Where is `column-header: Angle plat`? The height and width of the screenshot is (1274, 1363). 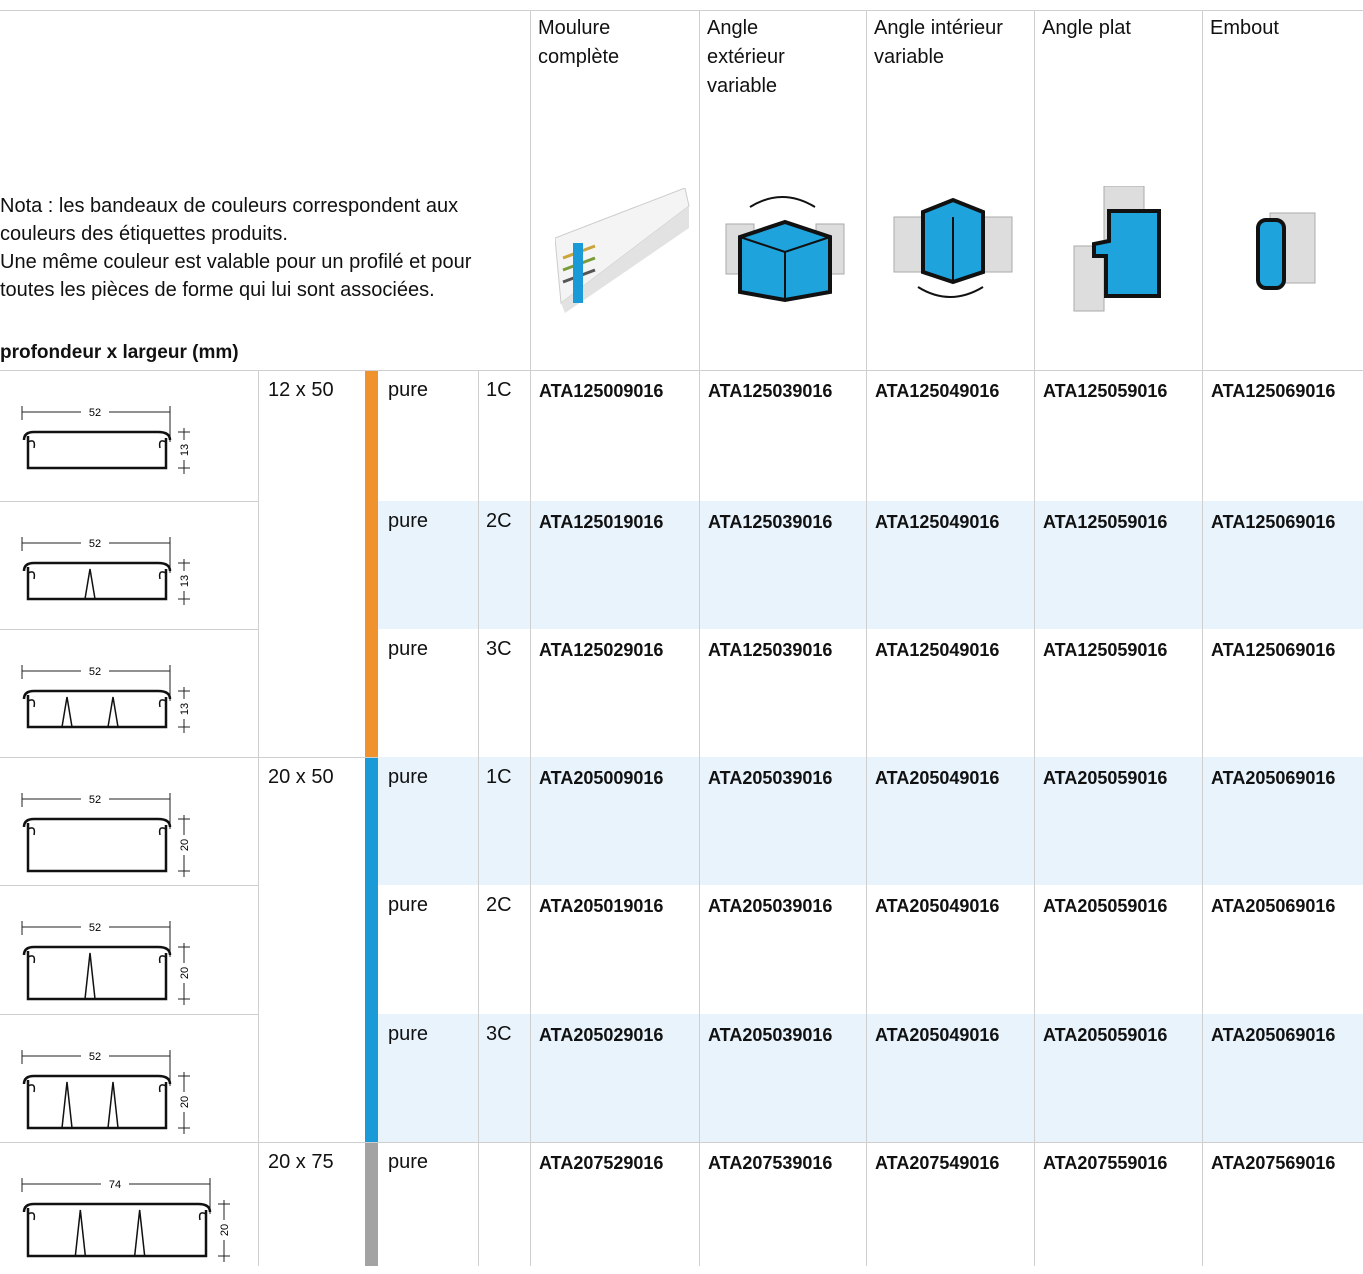 column-header: Angle plat is located at coordinates (1086, 28).